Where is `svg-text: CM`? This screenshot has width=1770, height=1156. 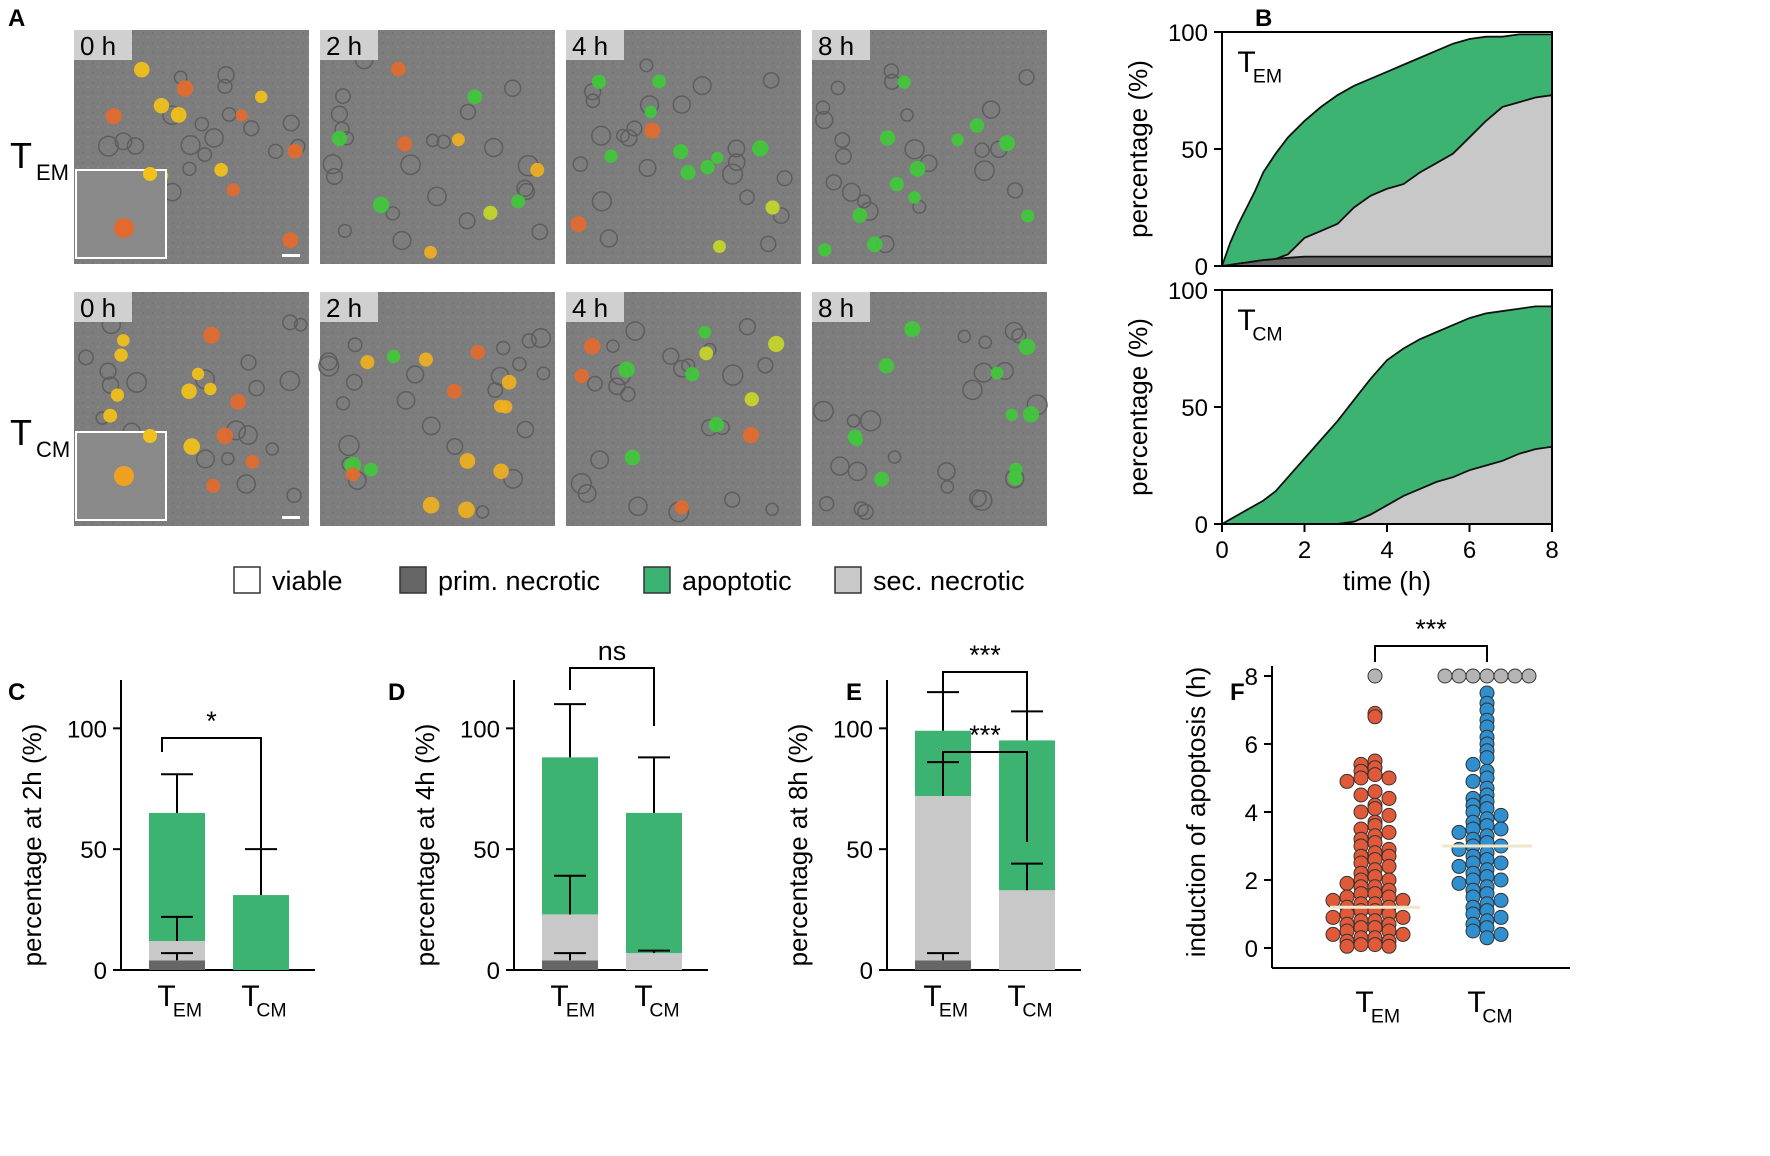
svg-text: CM is located at coordinates (664, 1011).